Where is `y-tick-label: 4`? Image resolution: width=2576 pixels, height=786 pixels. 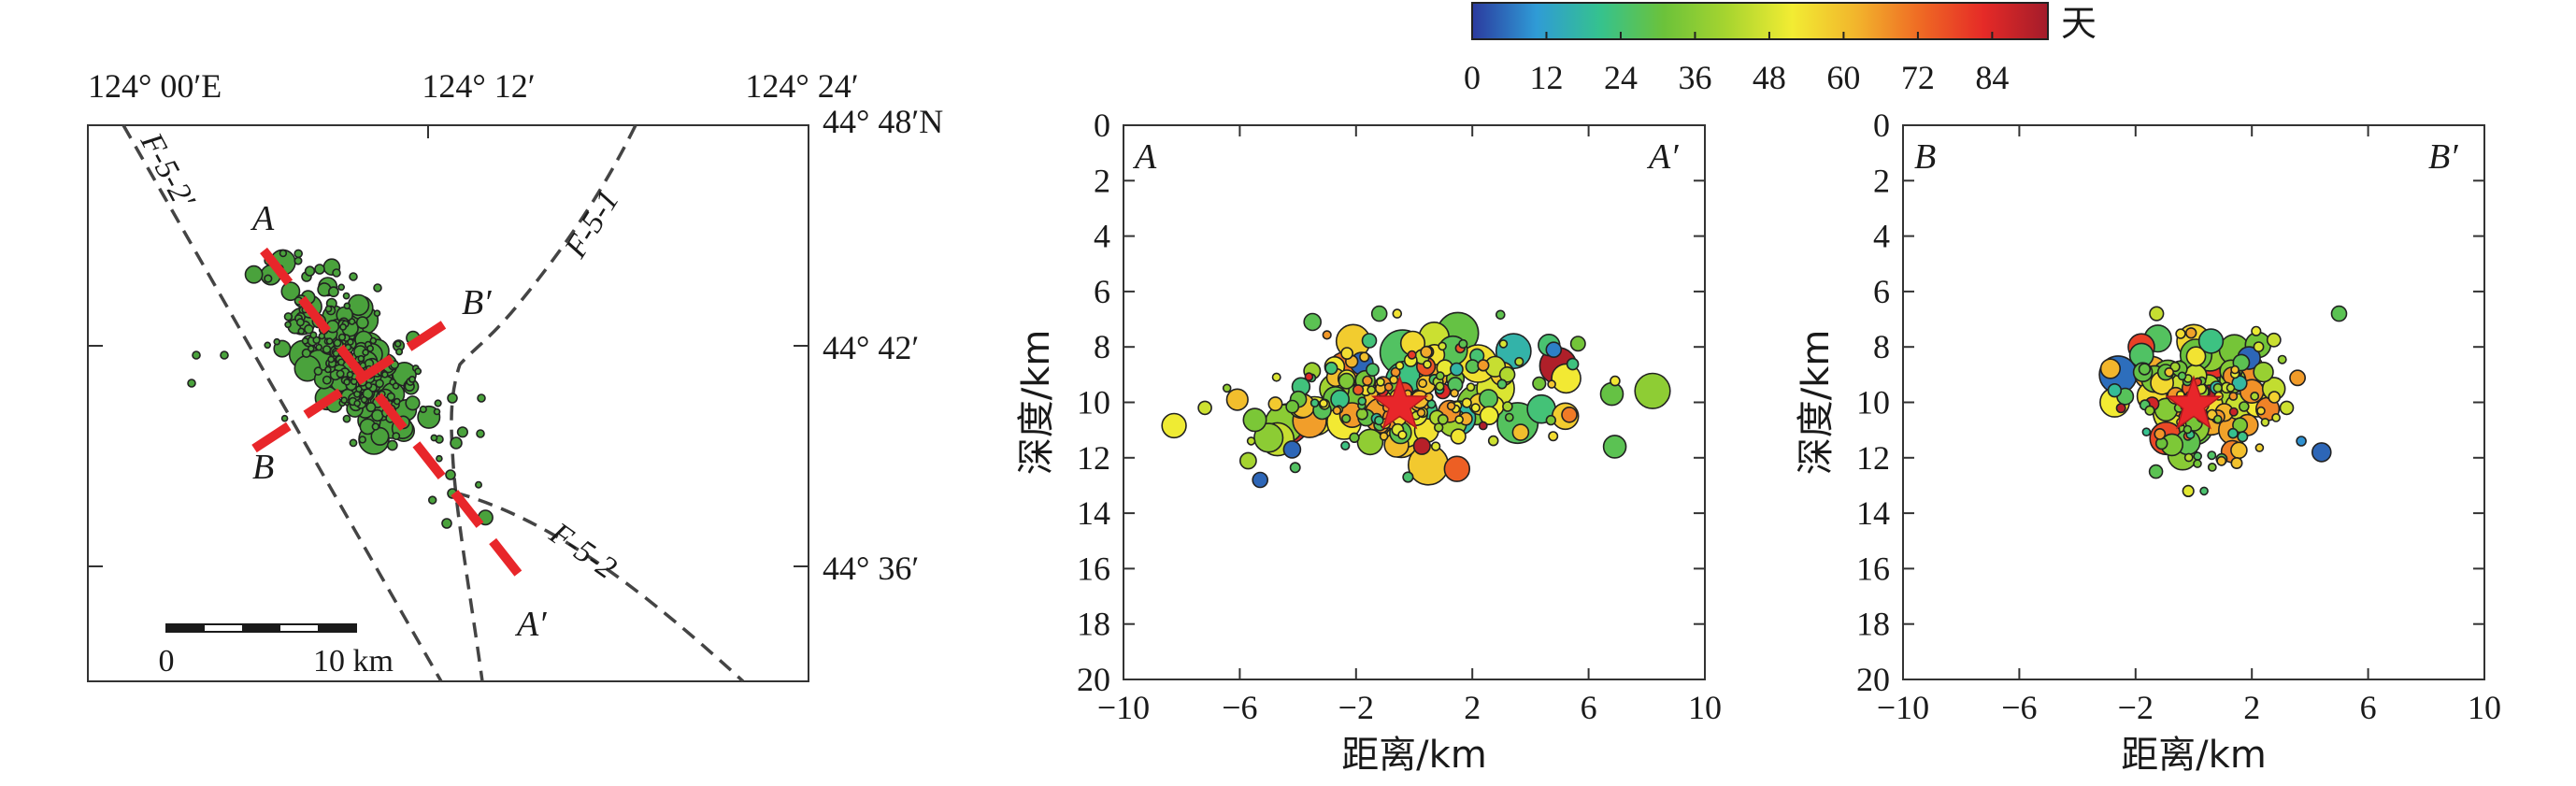 y-tick-label: 4 is located at coordinates (1881, 236).